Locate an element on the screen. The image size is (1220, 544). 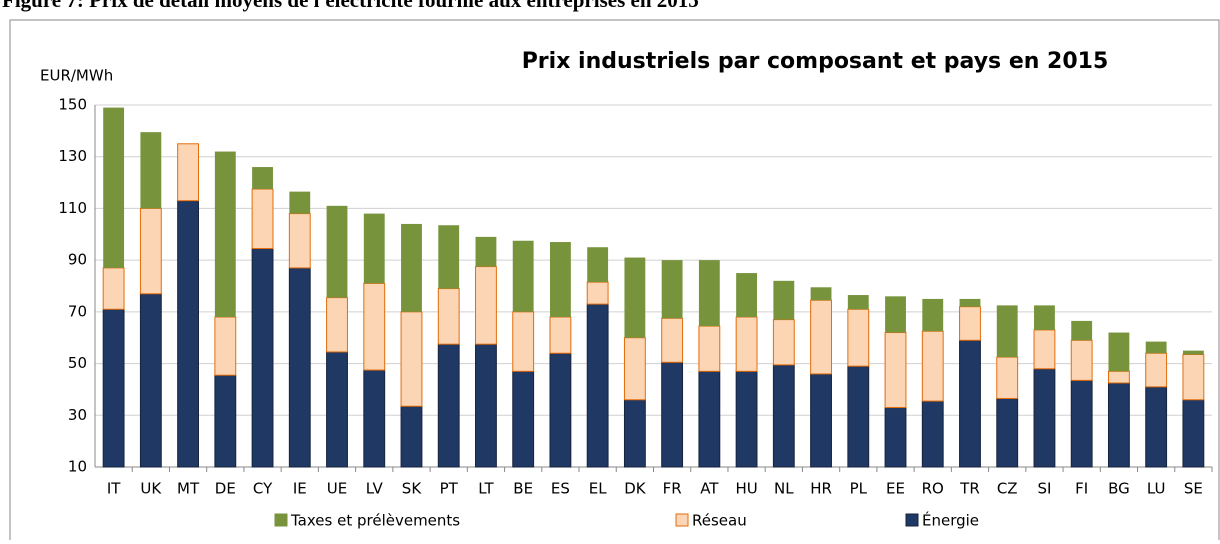
x-tick-label: DE is located at coordinates (225, 489).